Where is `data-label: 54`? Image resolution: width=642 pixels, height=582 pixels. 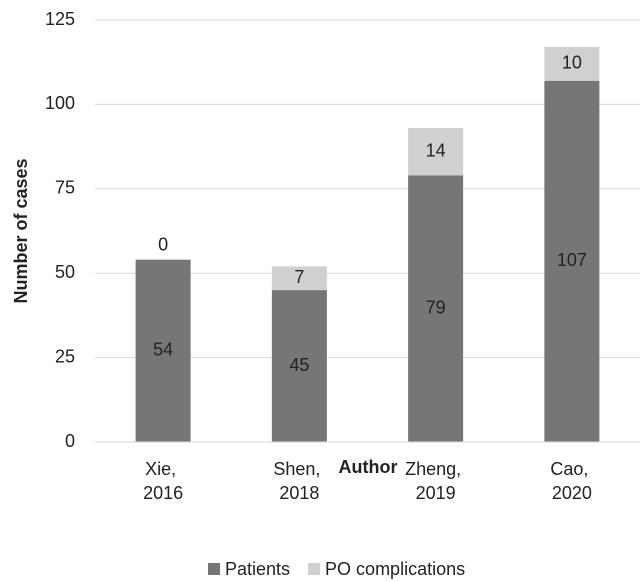
data-label: 54 is located at coordinates (163, 350).